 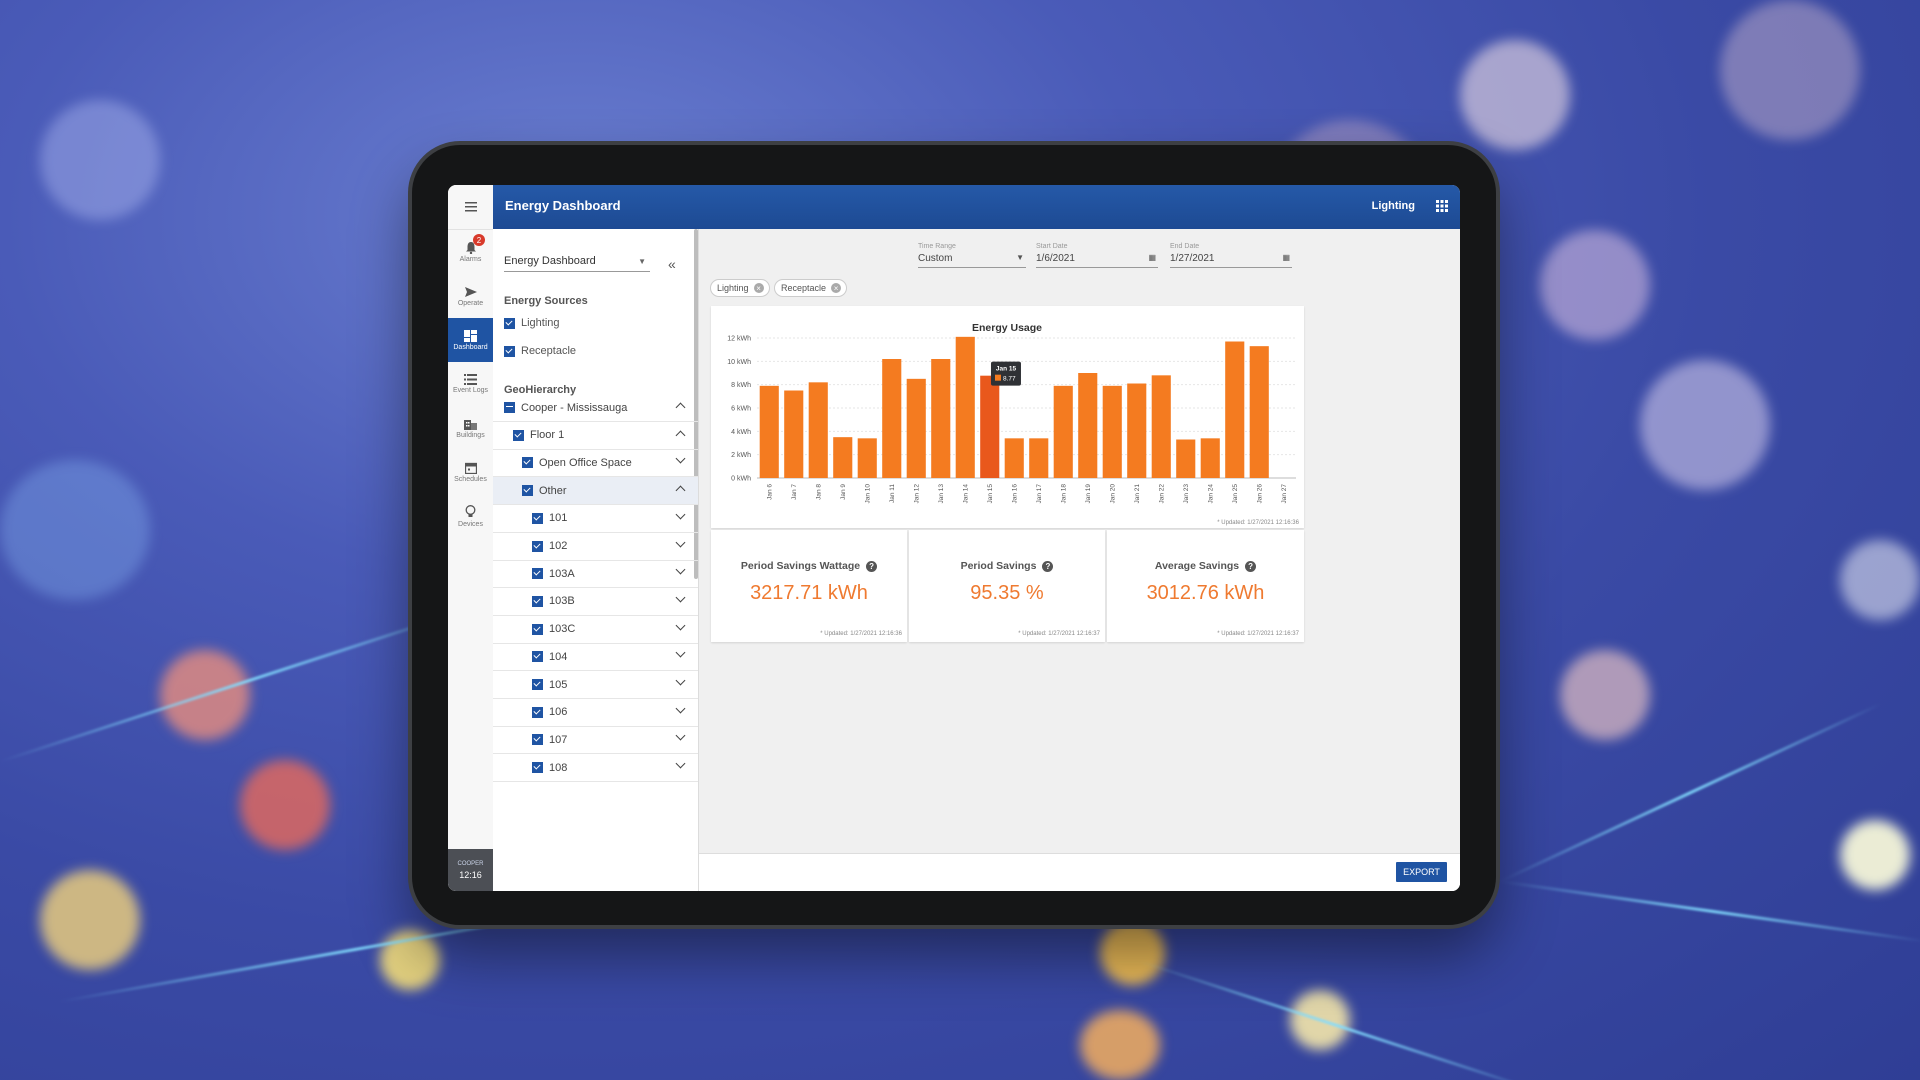 I want to click on tree-row: 106, so click(x=595, y=713).